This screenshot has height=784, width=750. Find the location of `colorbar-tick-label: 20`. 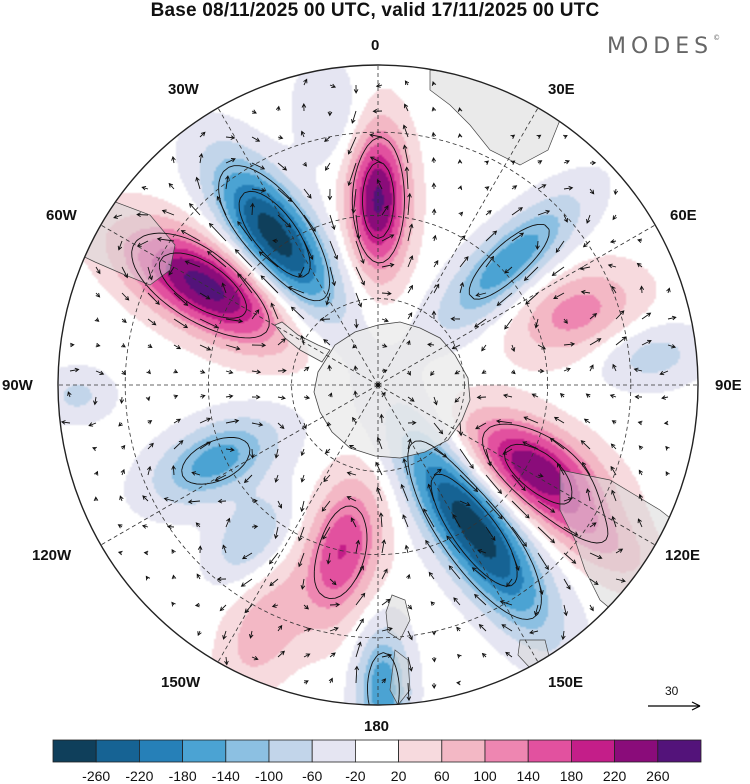

colorbar-tick-label: 20 is located at coordinates (398, 776).